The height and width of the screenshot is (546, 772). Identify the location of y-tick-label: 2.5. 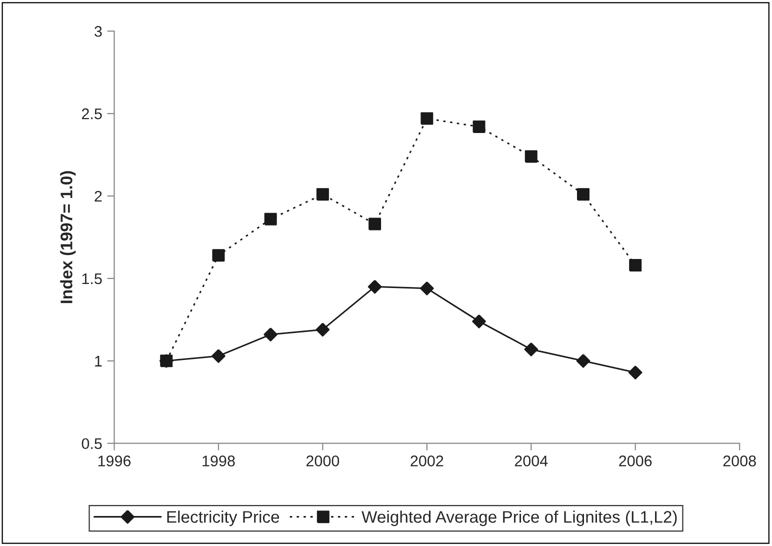
(92, 114).